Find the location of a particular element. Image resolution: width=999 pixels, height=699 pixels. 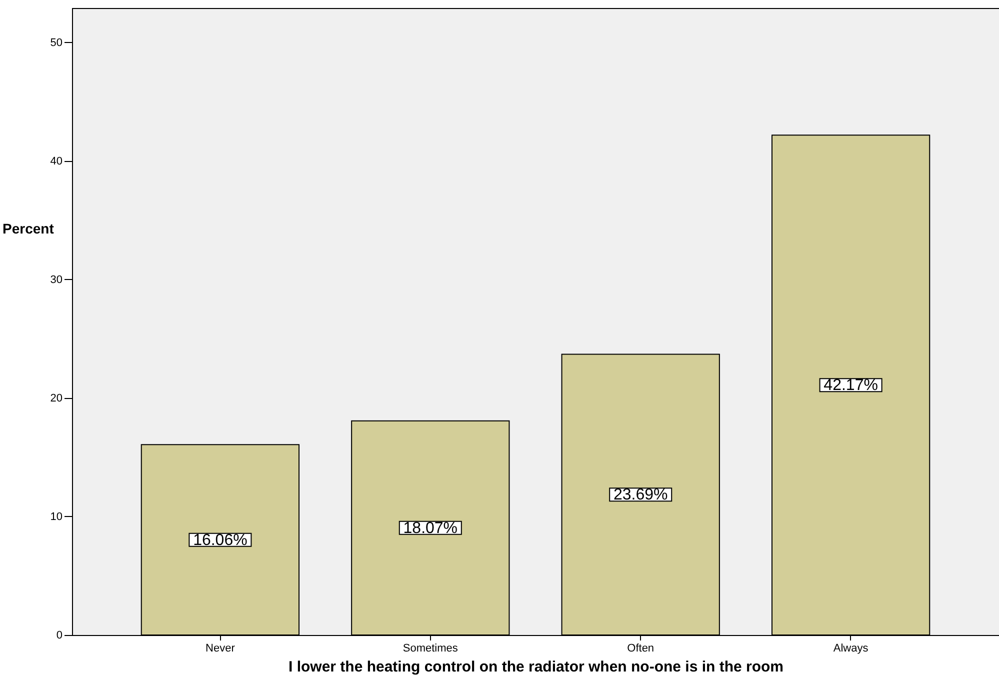

data-label: 18.07% is located at coordinates (430, 528).